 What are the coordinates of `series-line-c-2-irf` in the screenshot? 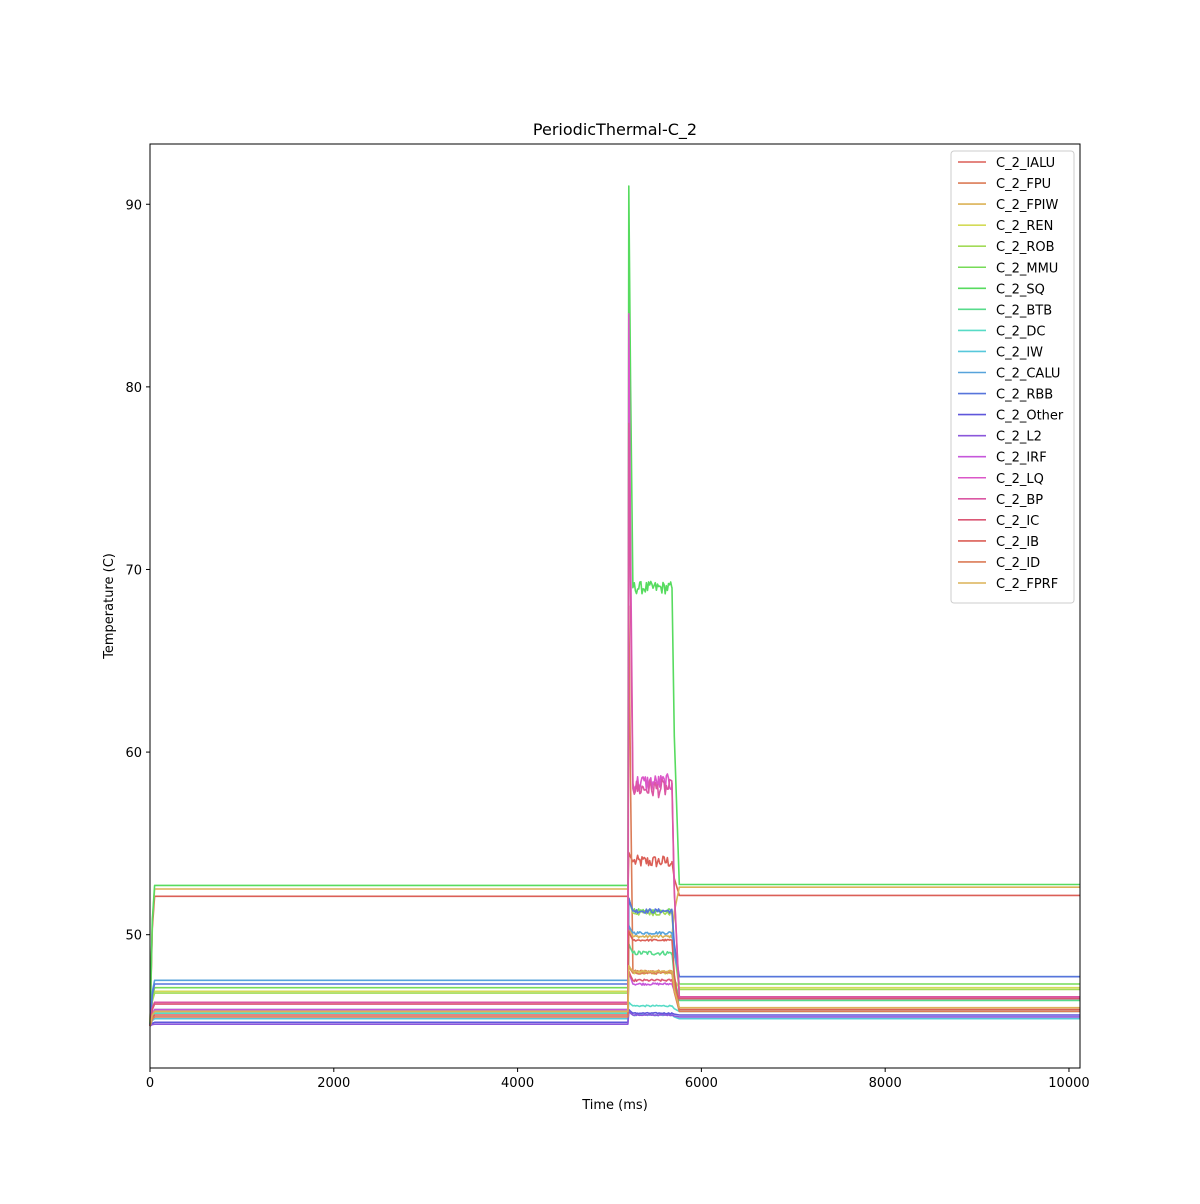 It's located at (614, 998).